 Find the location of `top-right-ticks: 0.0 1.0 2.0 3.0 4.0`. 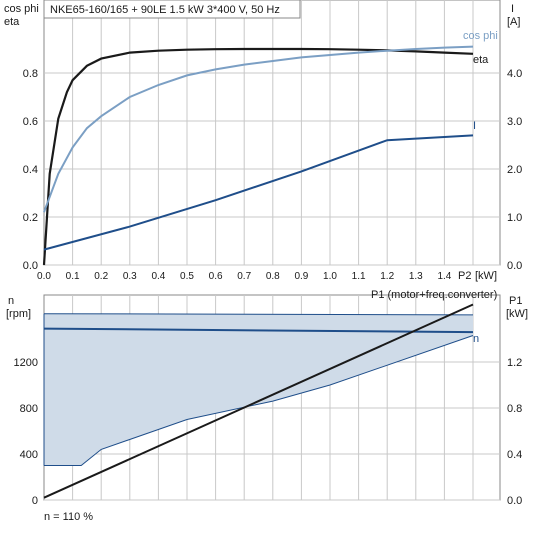

top-right-ticks: 0.0 1.0 2.0 3.0 4.0 is located at coordinates (514, 170).